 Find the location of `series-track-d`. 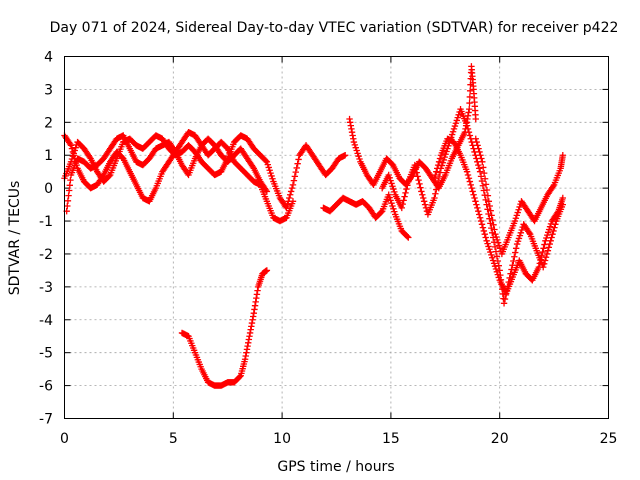

series-track-d is located at coordinates (366, 216).